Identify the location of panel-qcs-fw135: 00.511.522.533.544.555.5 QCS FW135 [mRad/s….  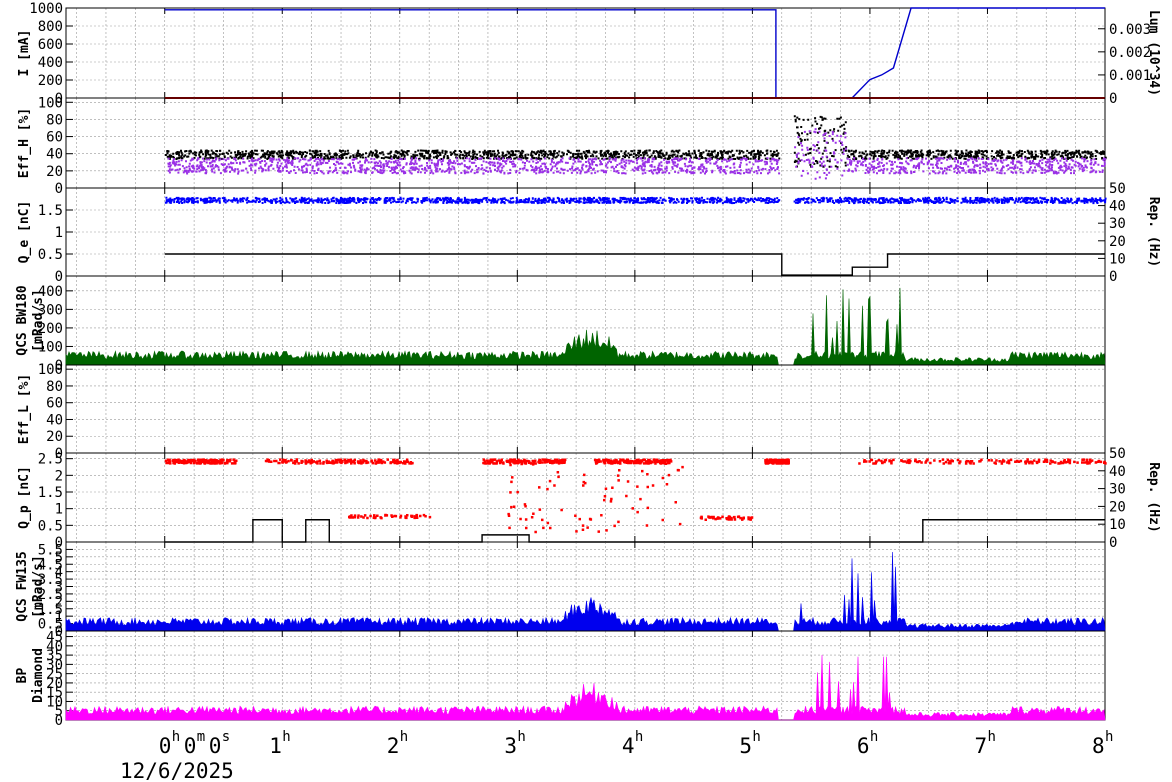
(560, 590).